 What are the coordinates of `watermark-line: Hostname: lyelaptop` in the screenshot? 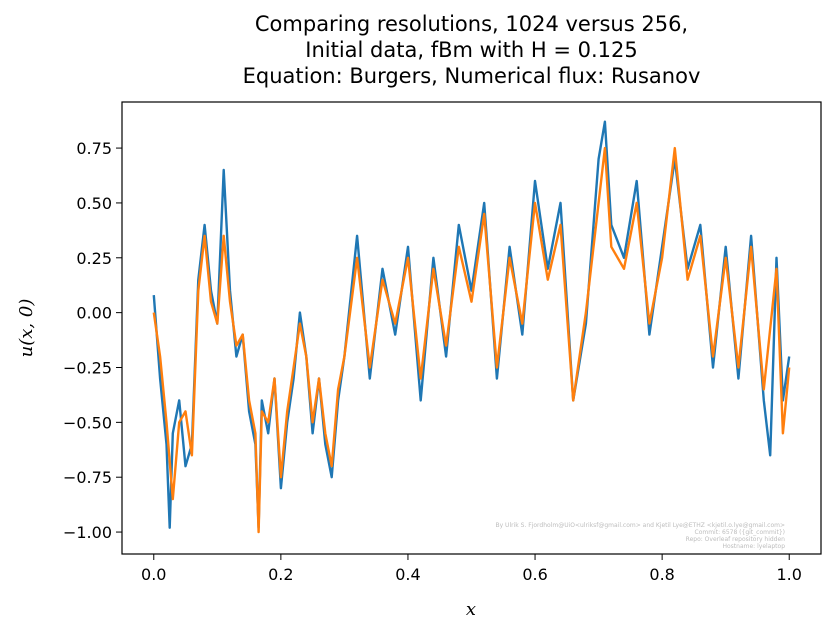 It's located at (754, 546).